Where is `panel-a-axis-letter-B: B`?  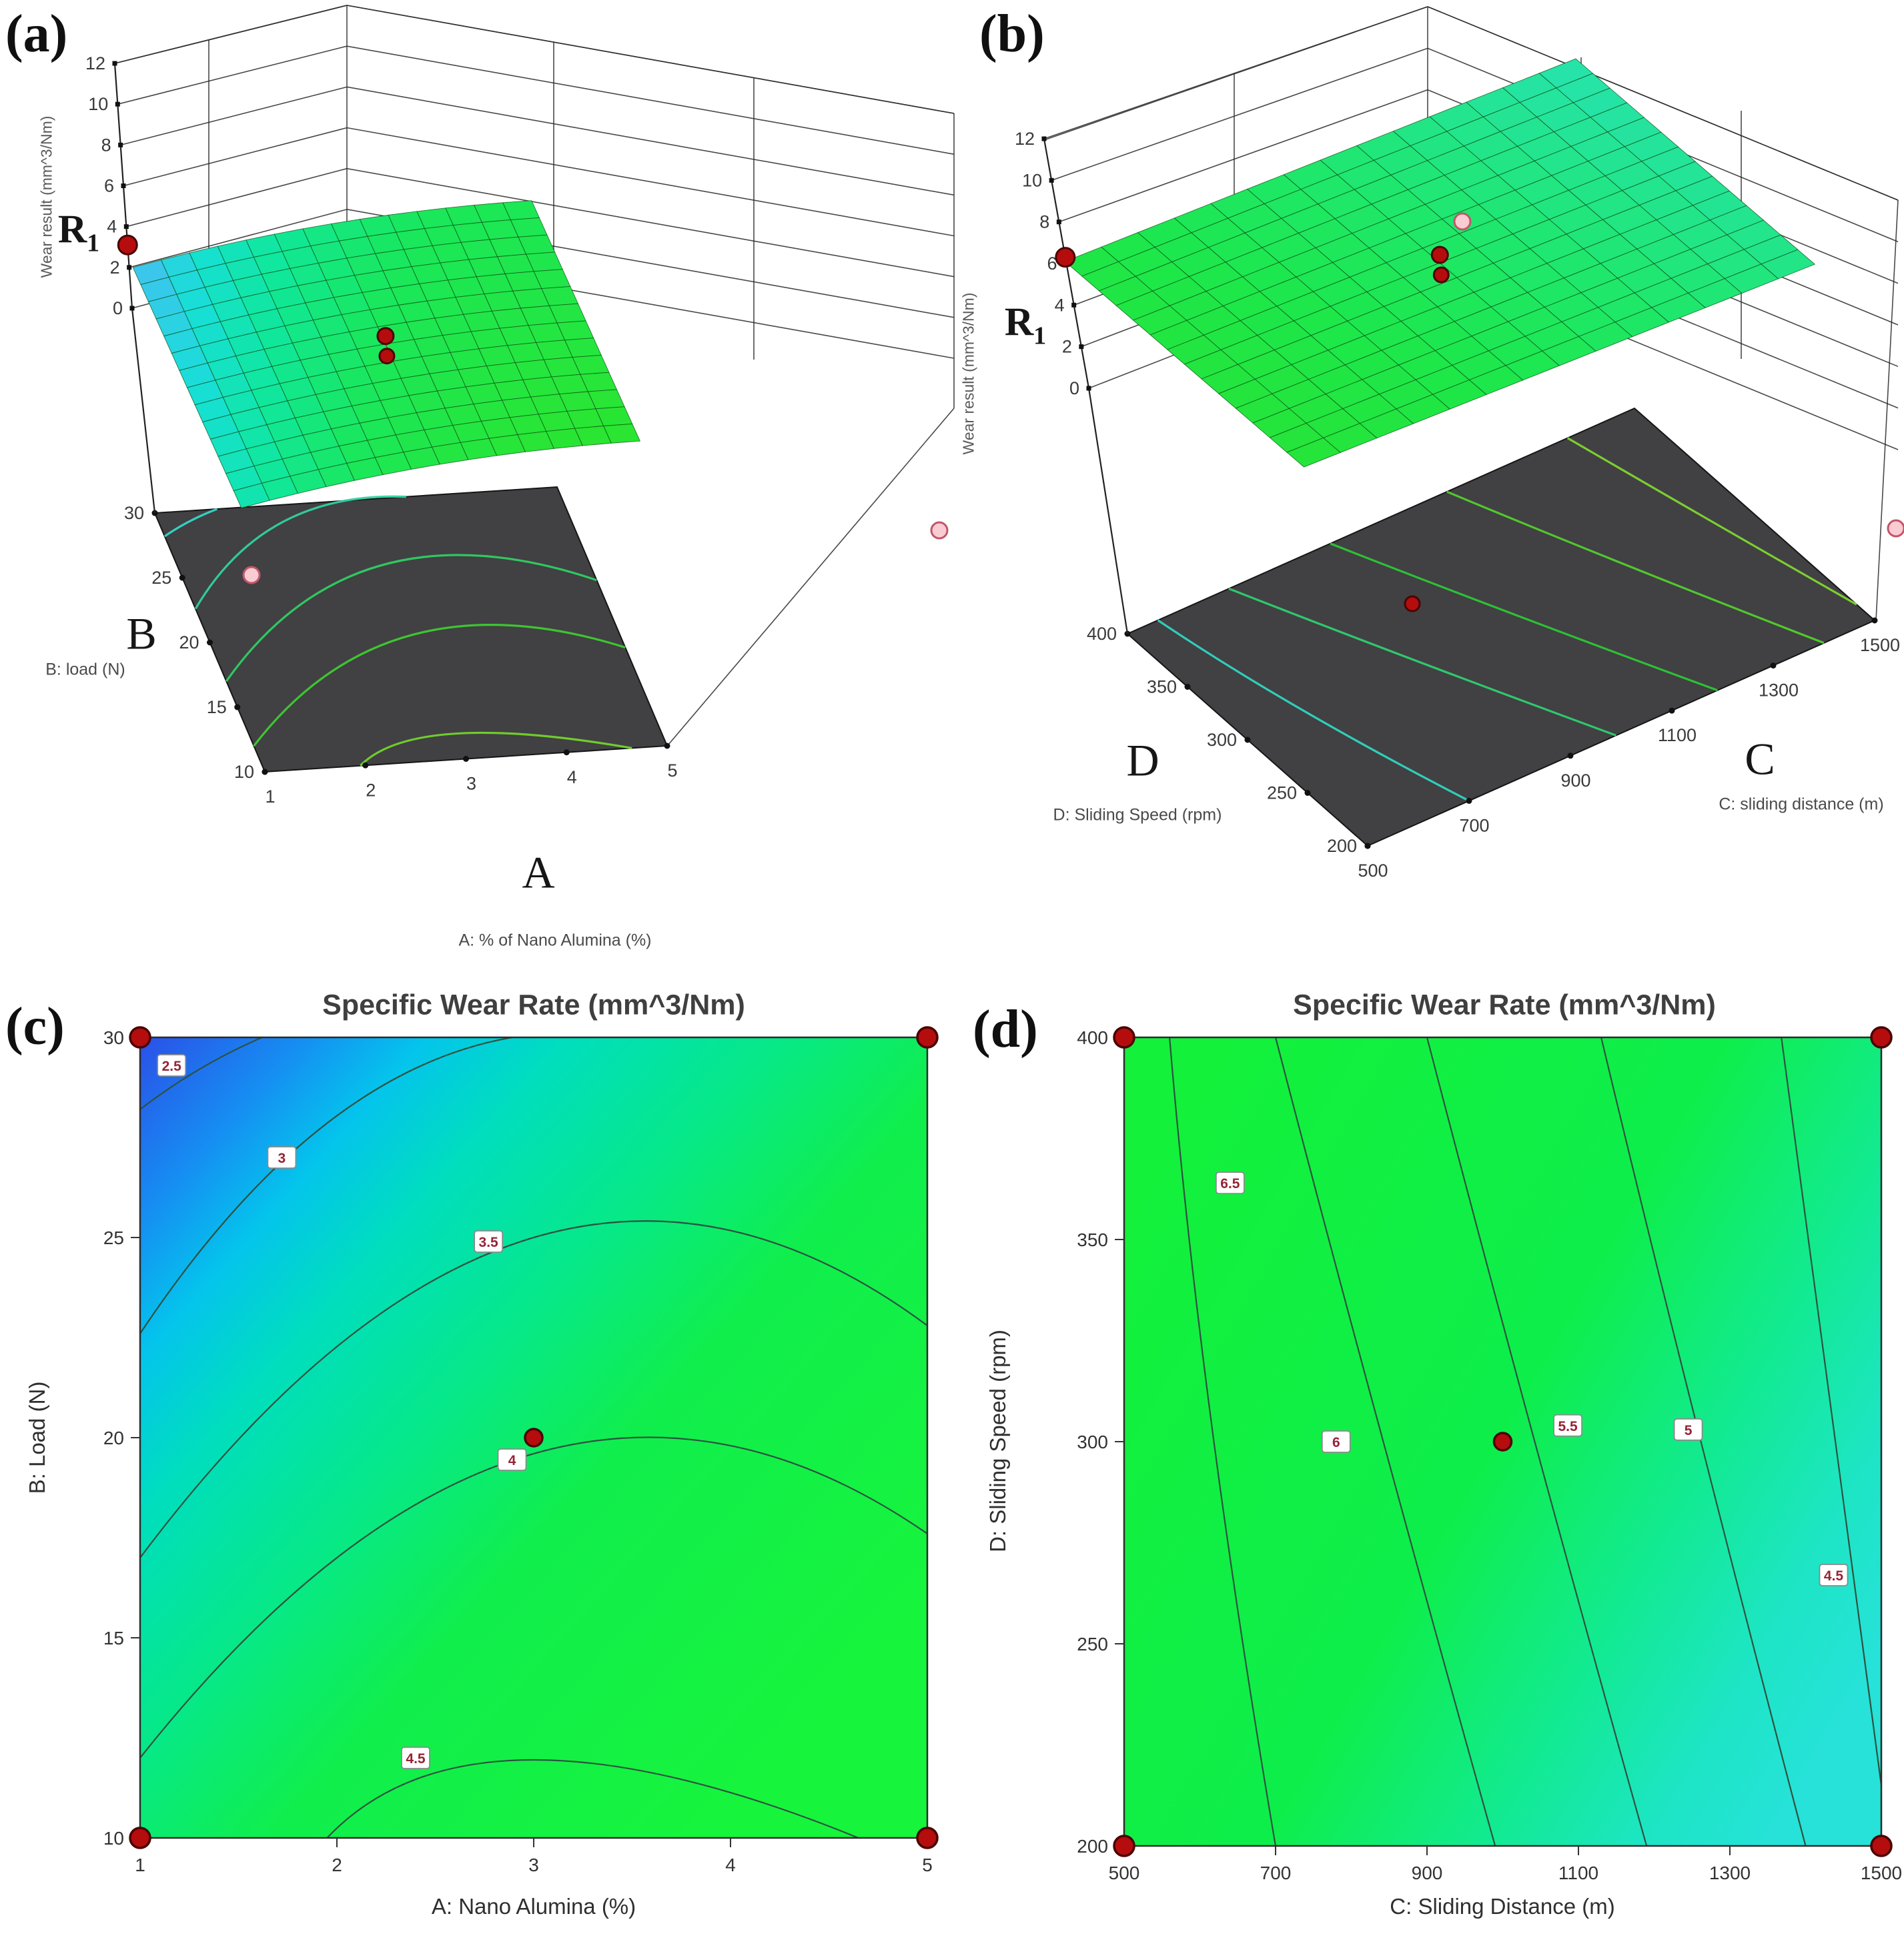
panel-a-axis-letter-B: B is located at coordinates (141, 634).